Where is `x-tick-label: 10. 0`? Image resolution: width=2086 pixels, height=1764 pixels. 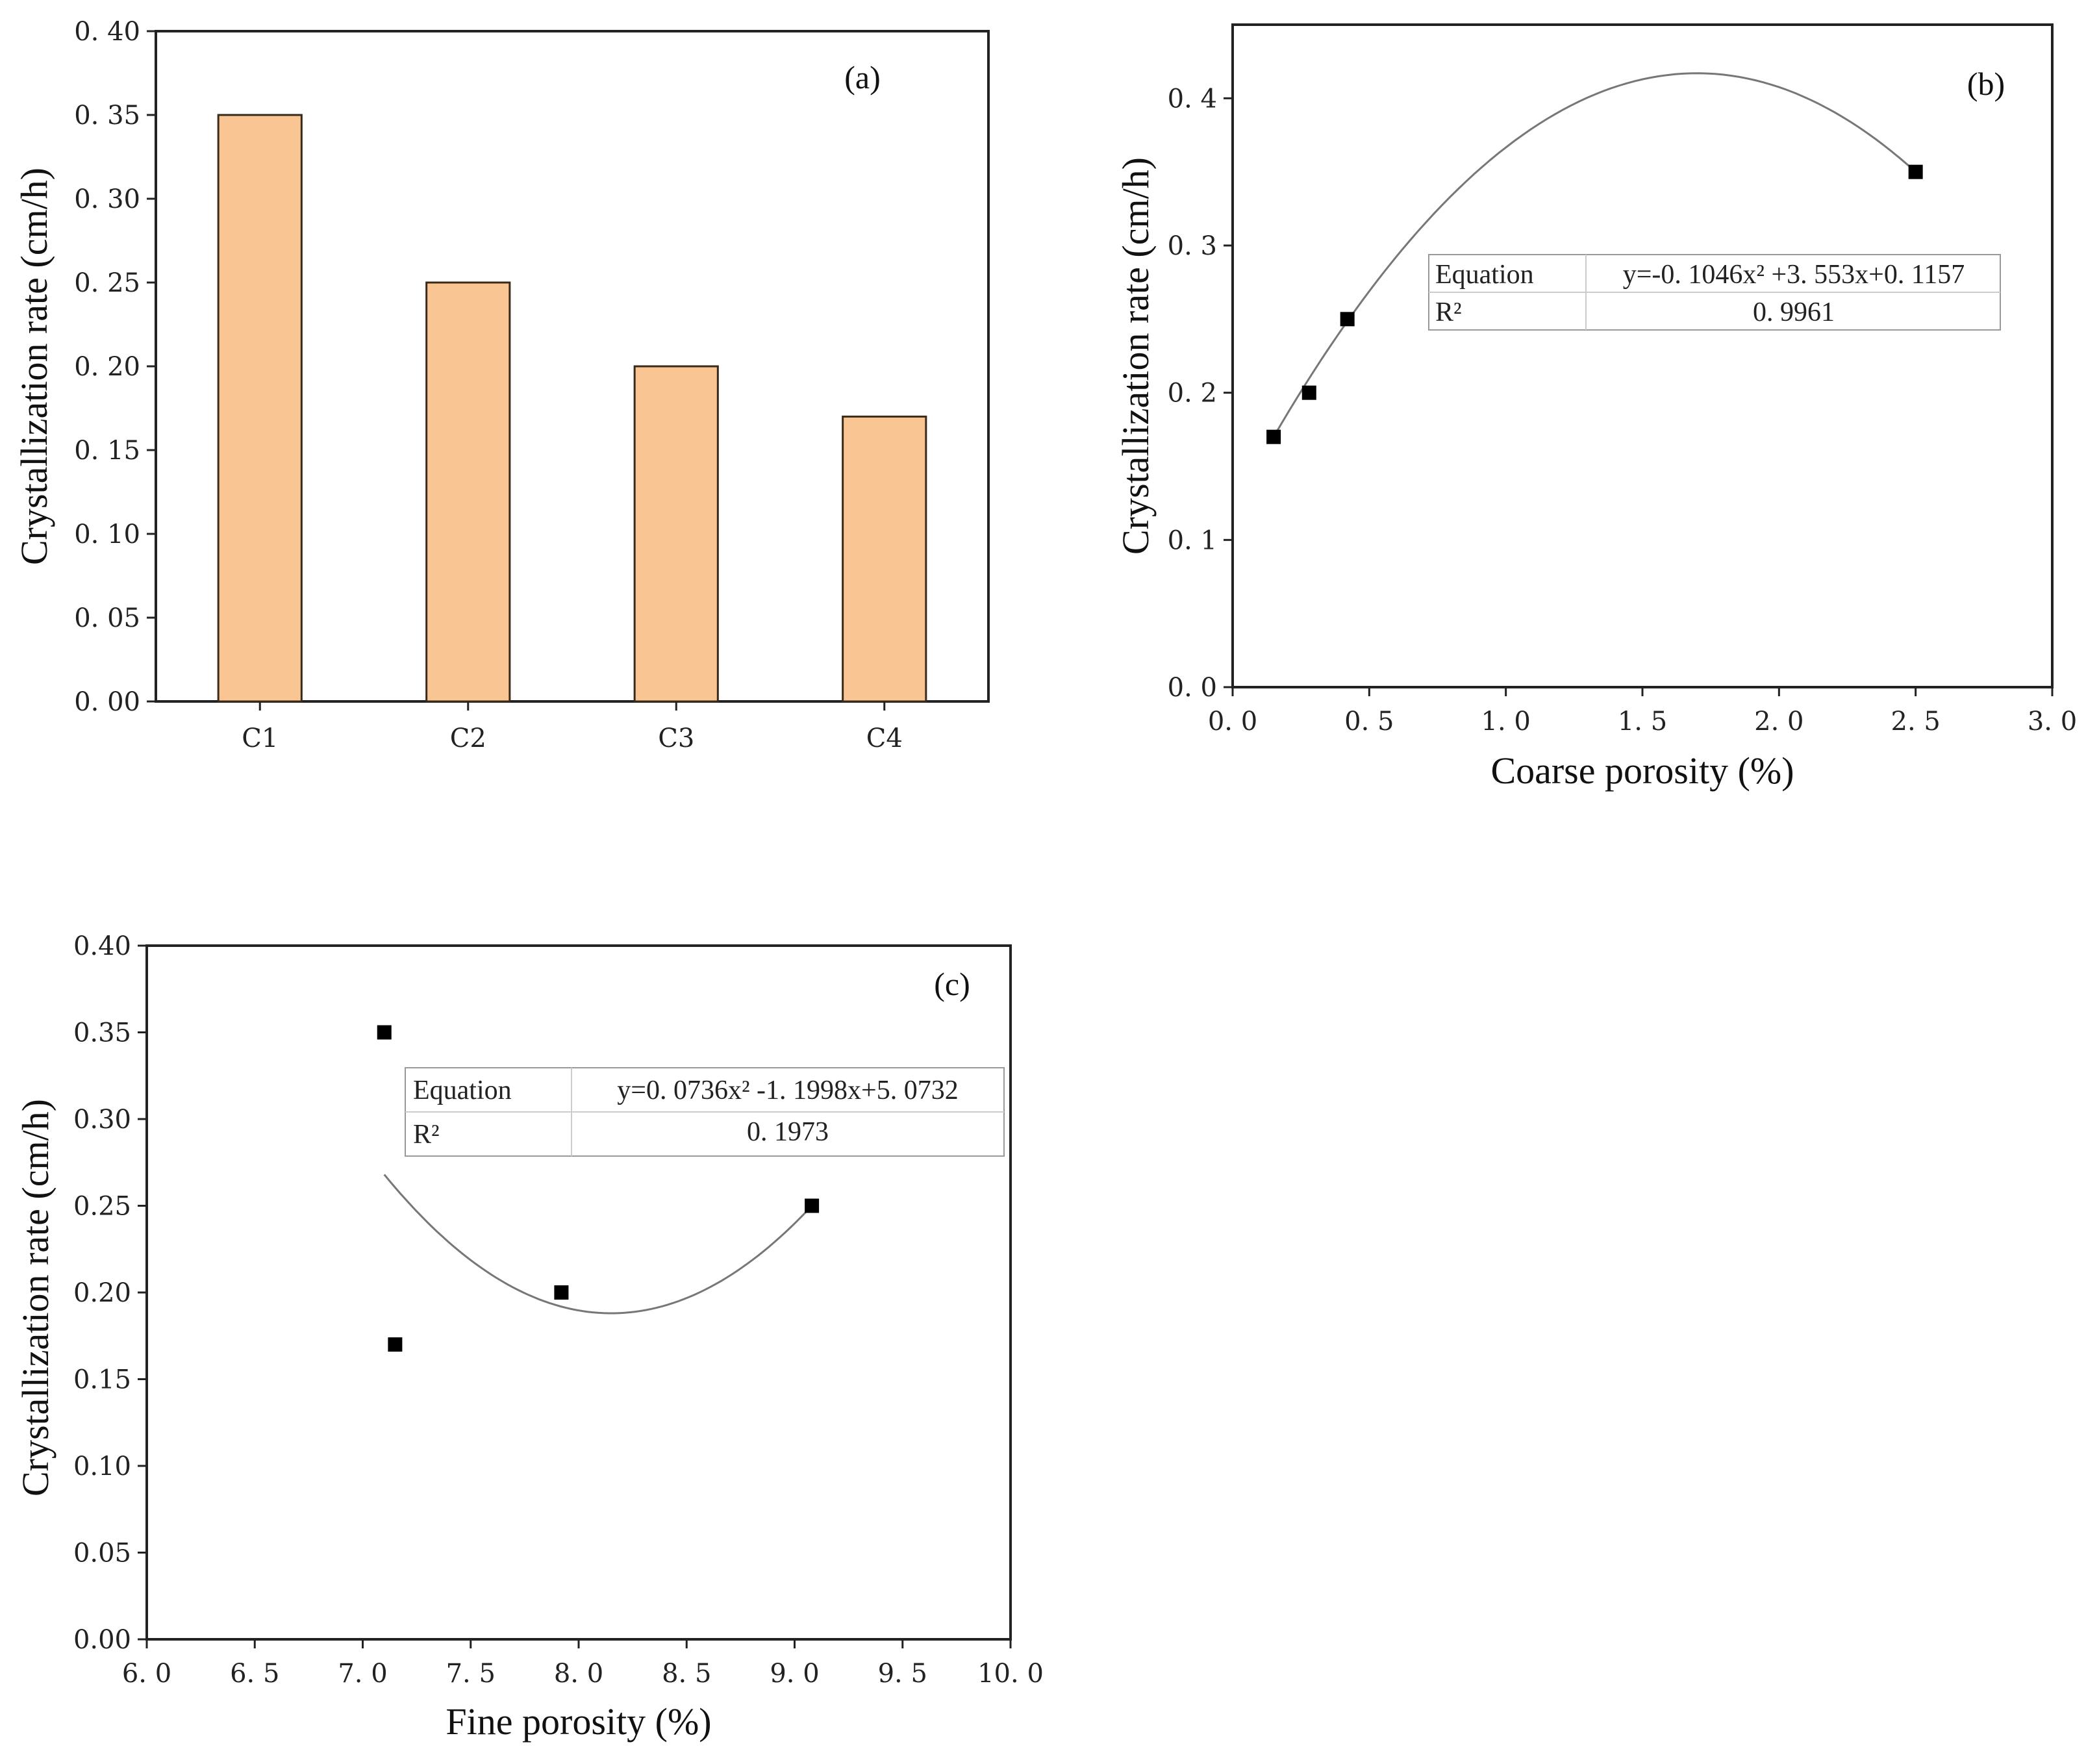 x-tick-label: 10. 0 is located at coordinates (1010, 1674).